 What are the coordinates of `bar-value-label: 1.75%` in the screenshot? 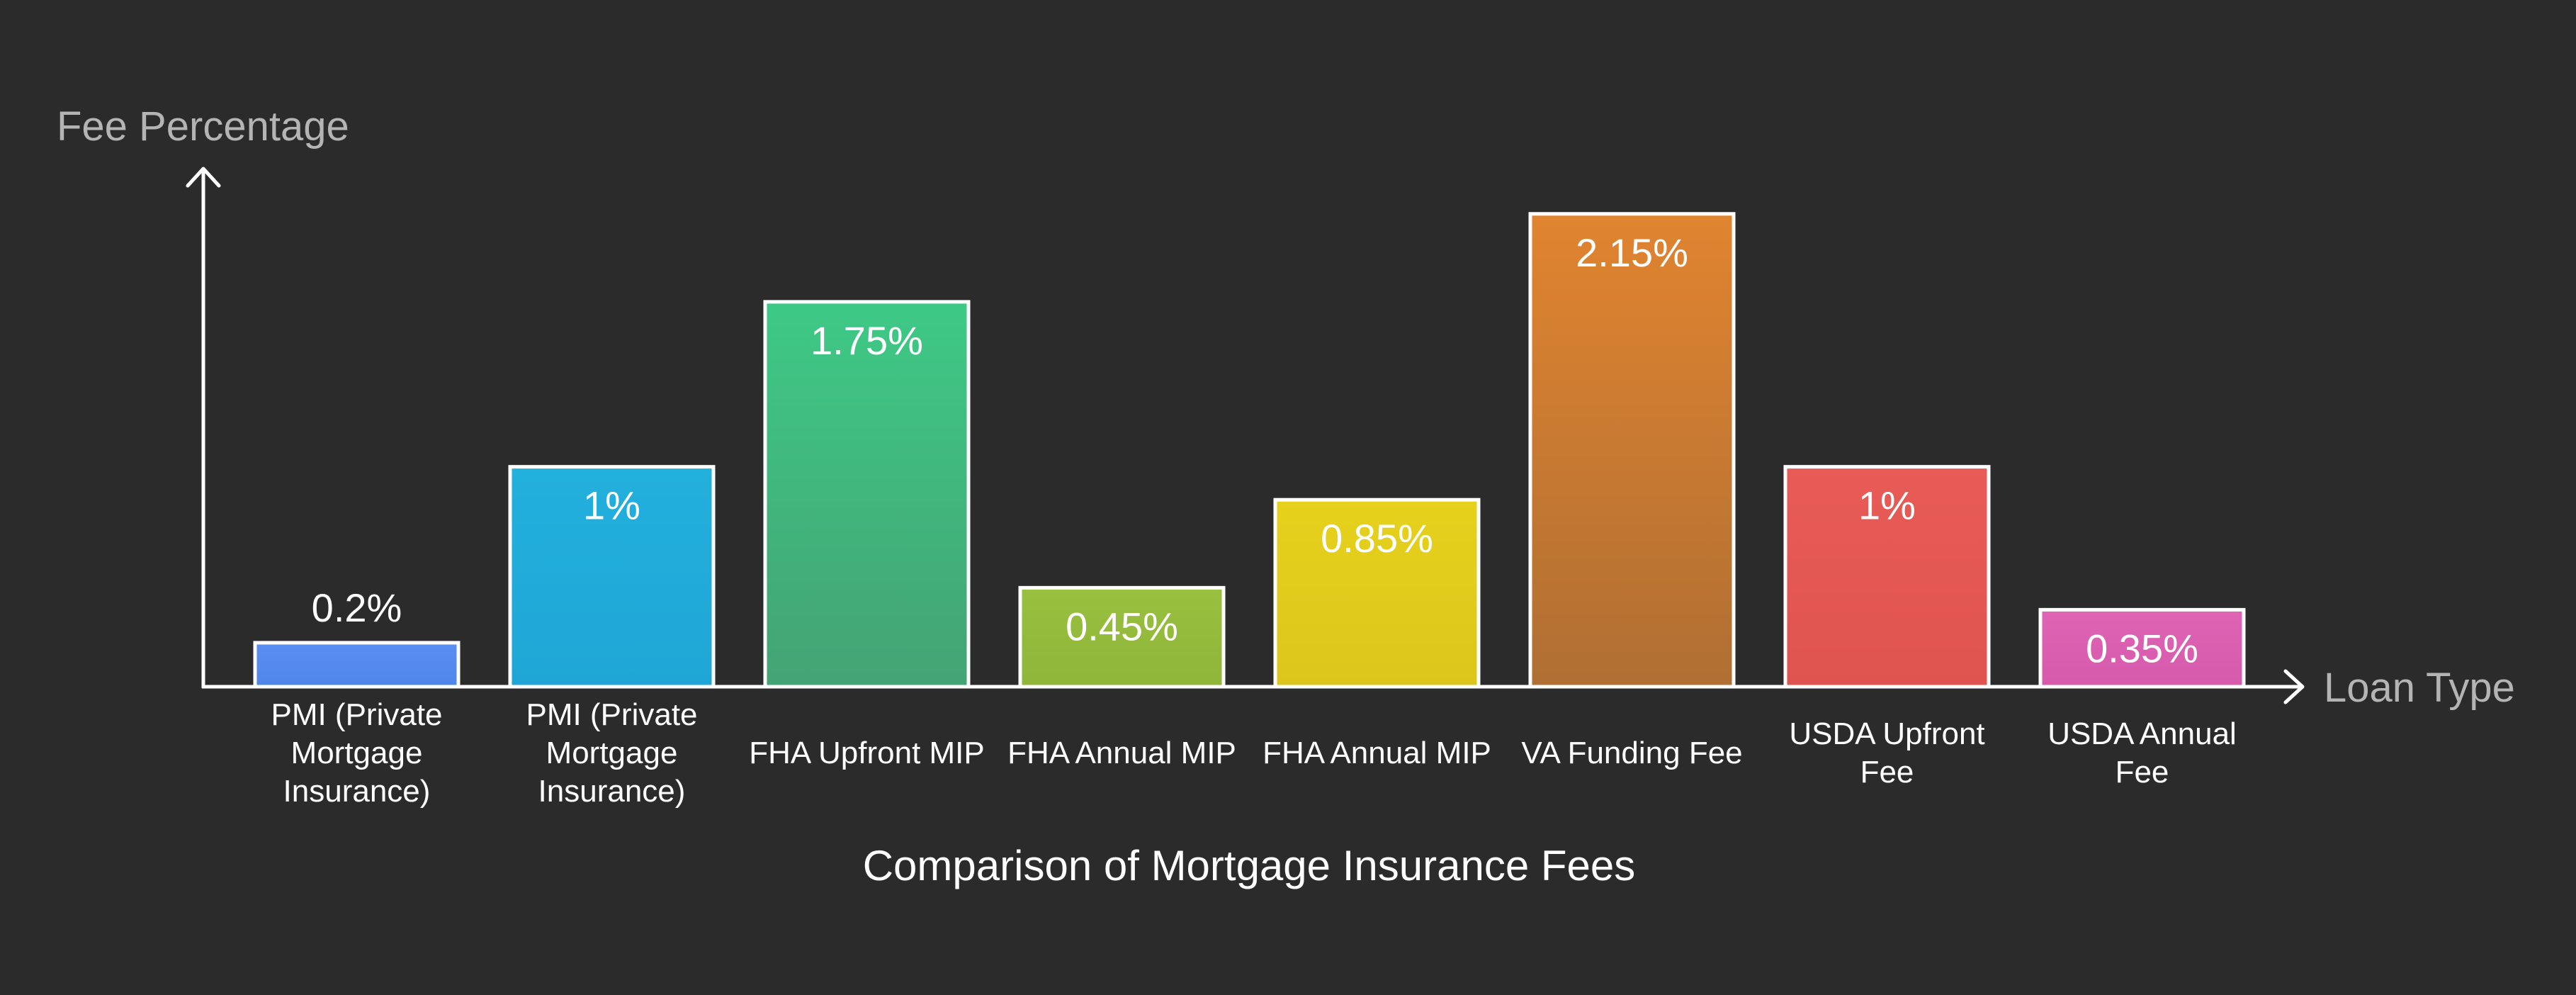 It's located at (866, 340).